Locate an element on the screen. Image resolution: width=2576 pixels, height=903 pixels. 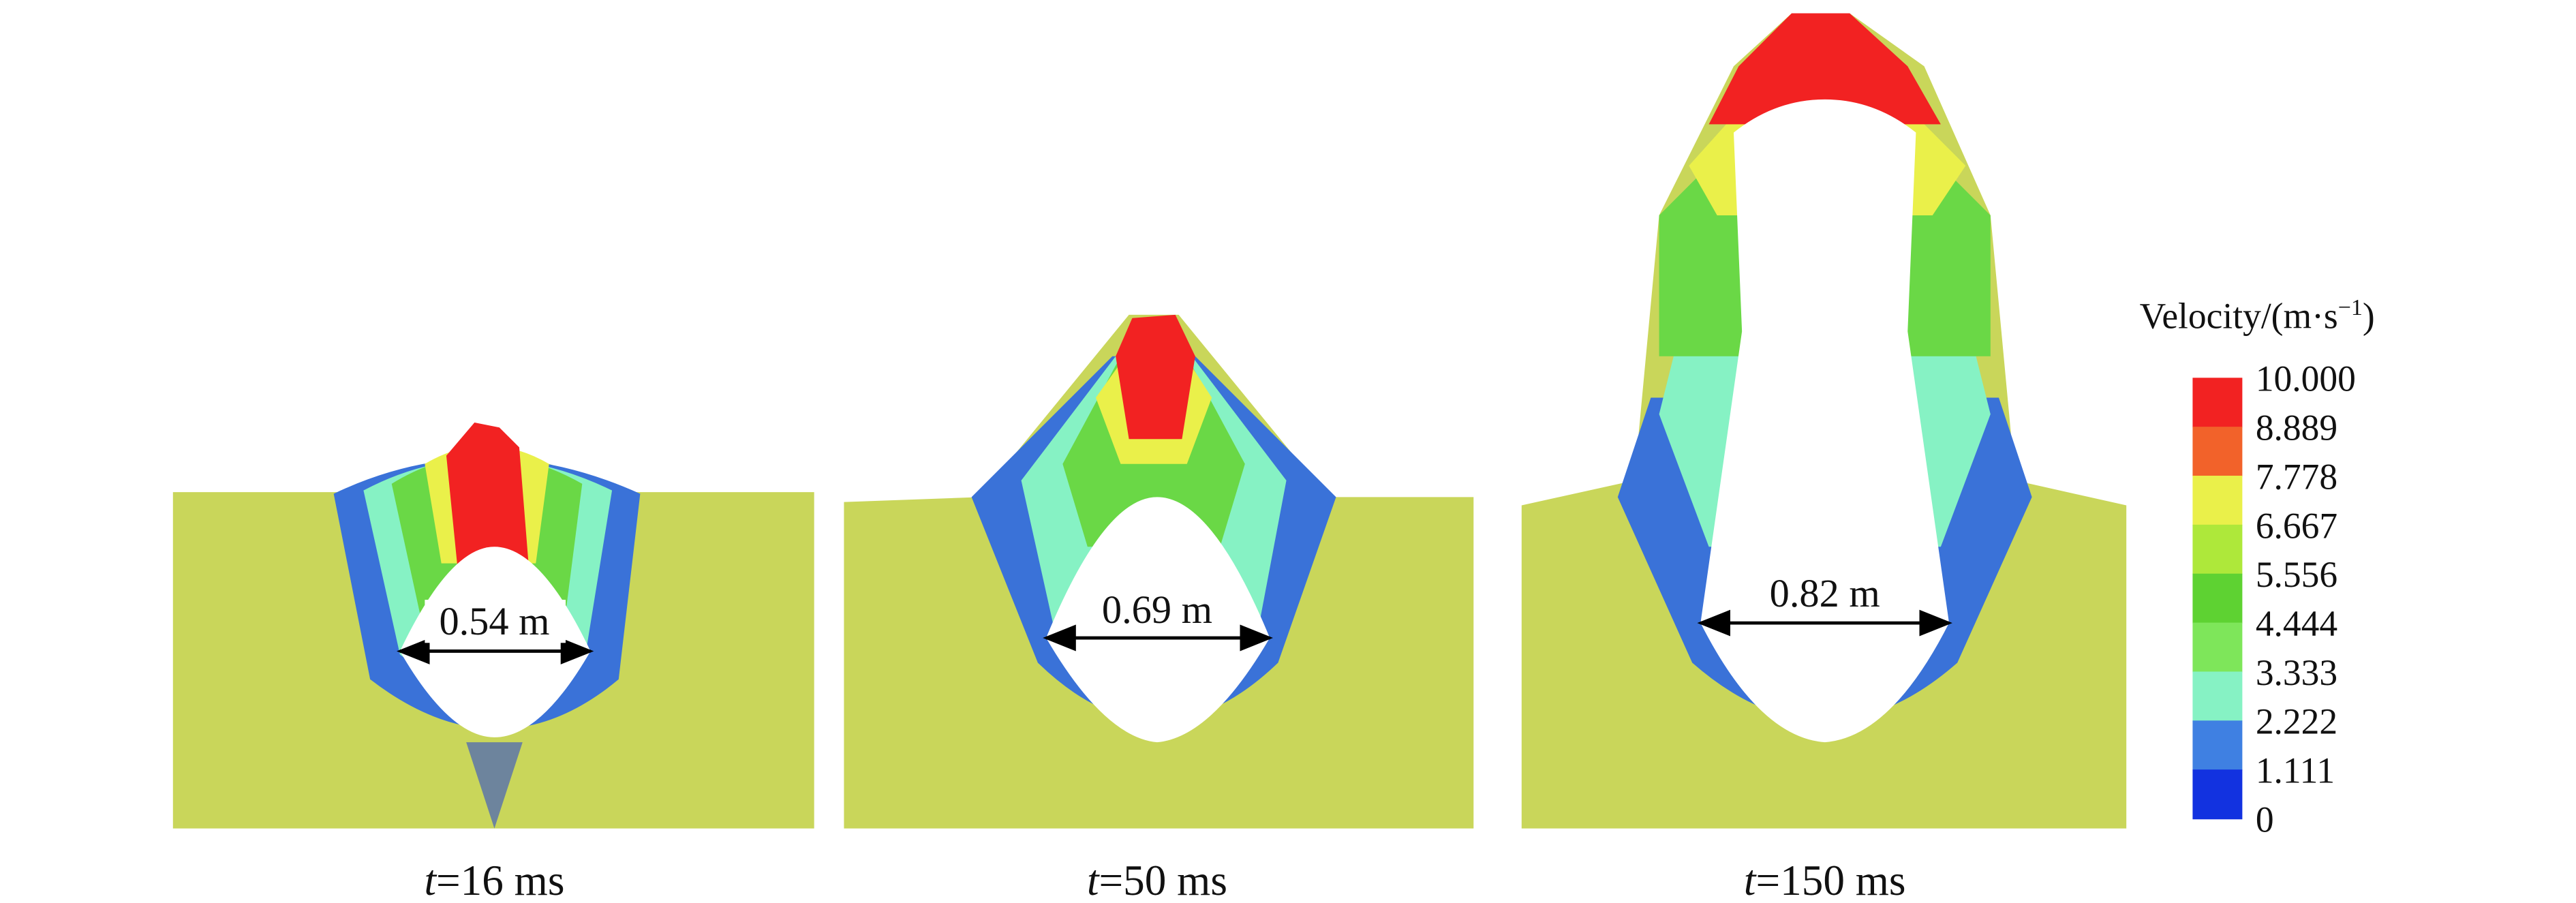
time-label: t=150 ms is located at coordinates (1825, 880).